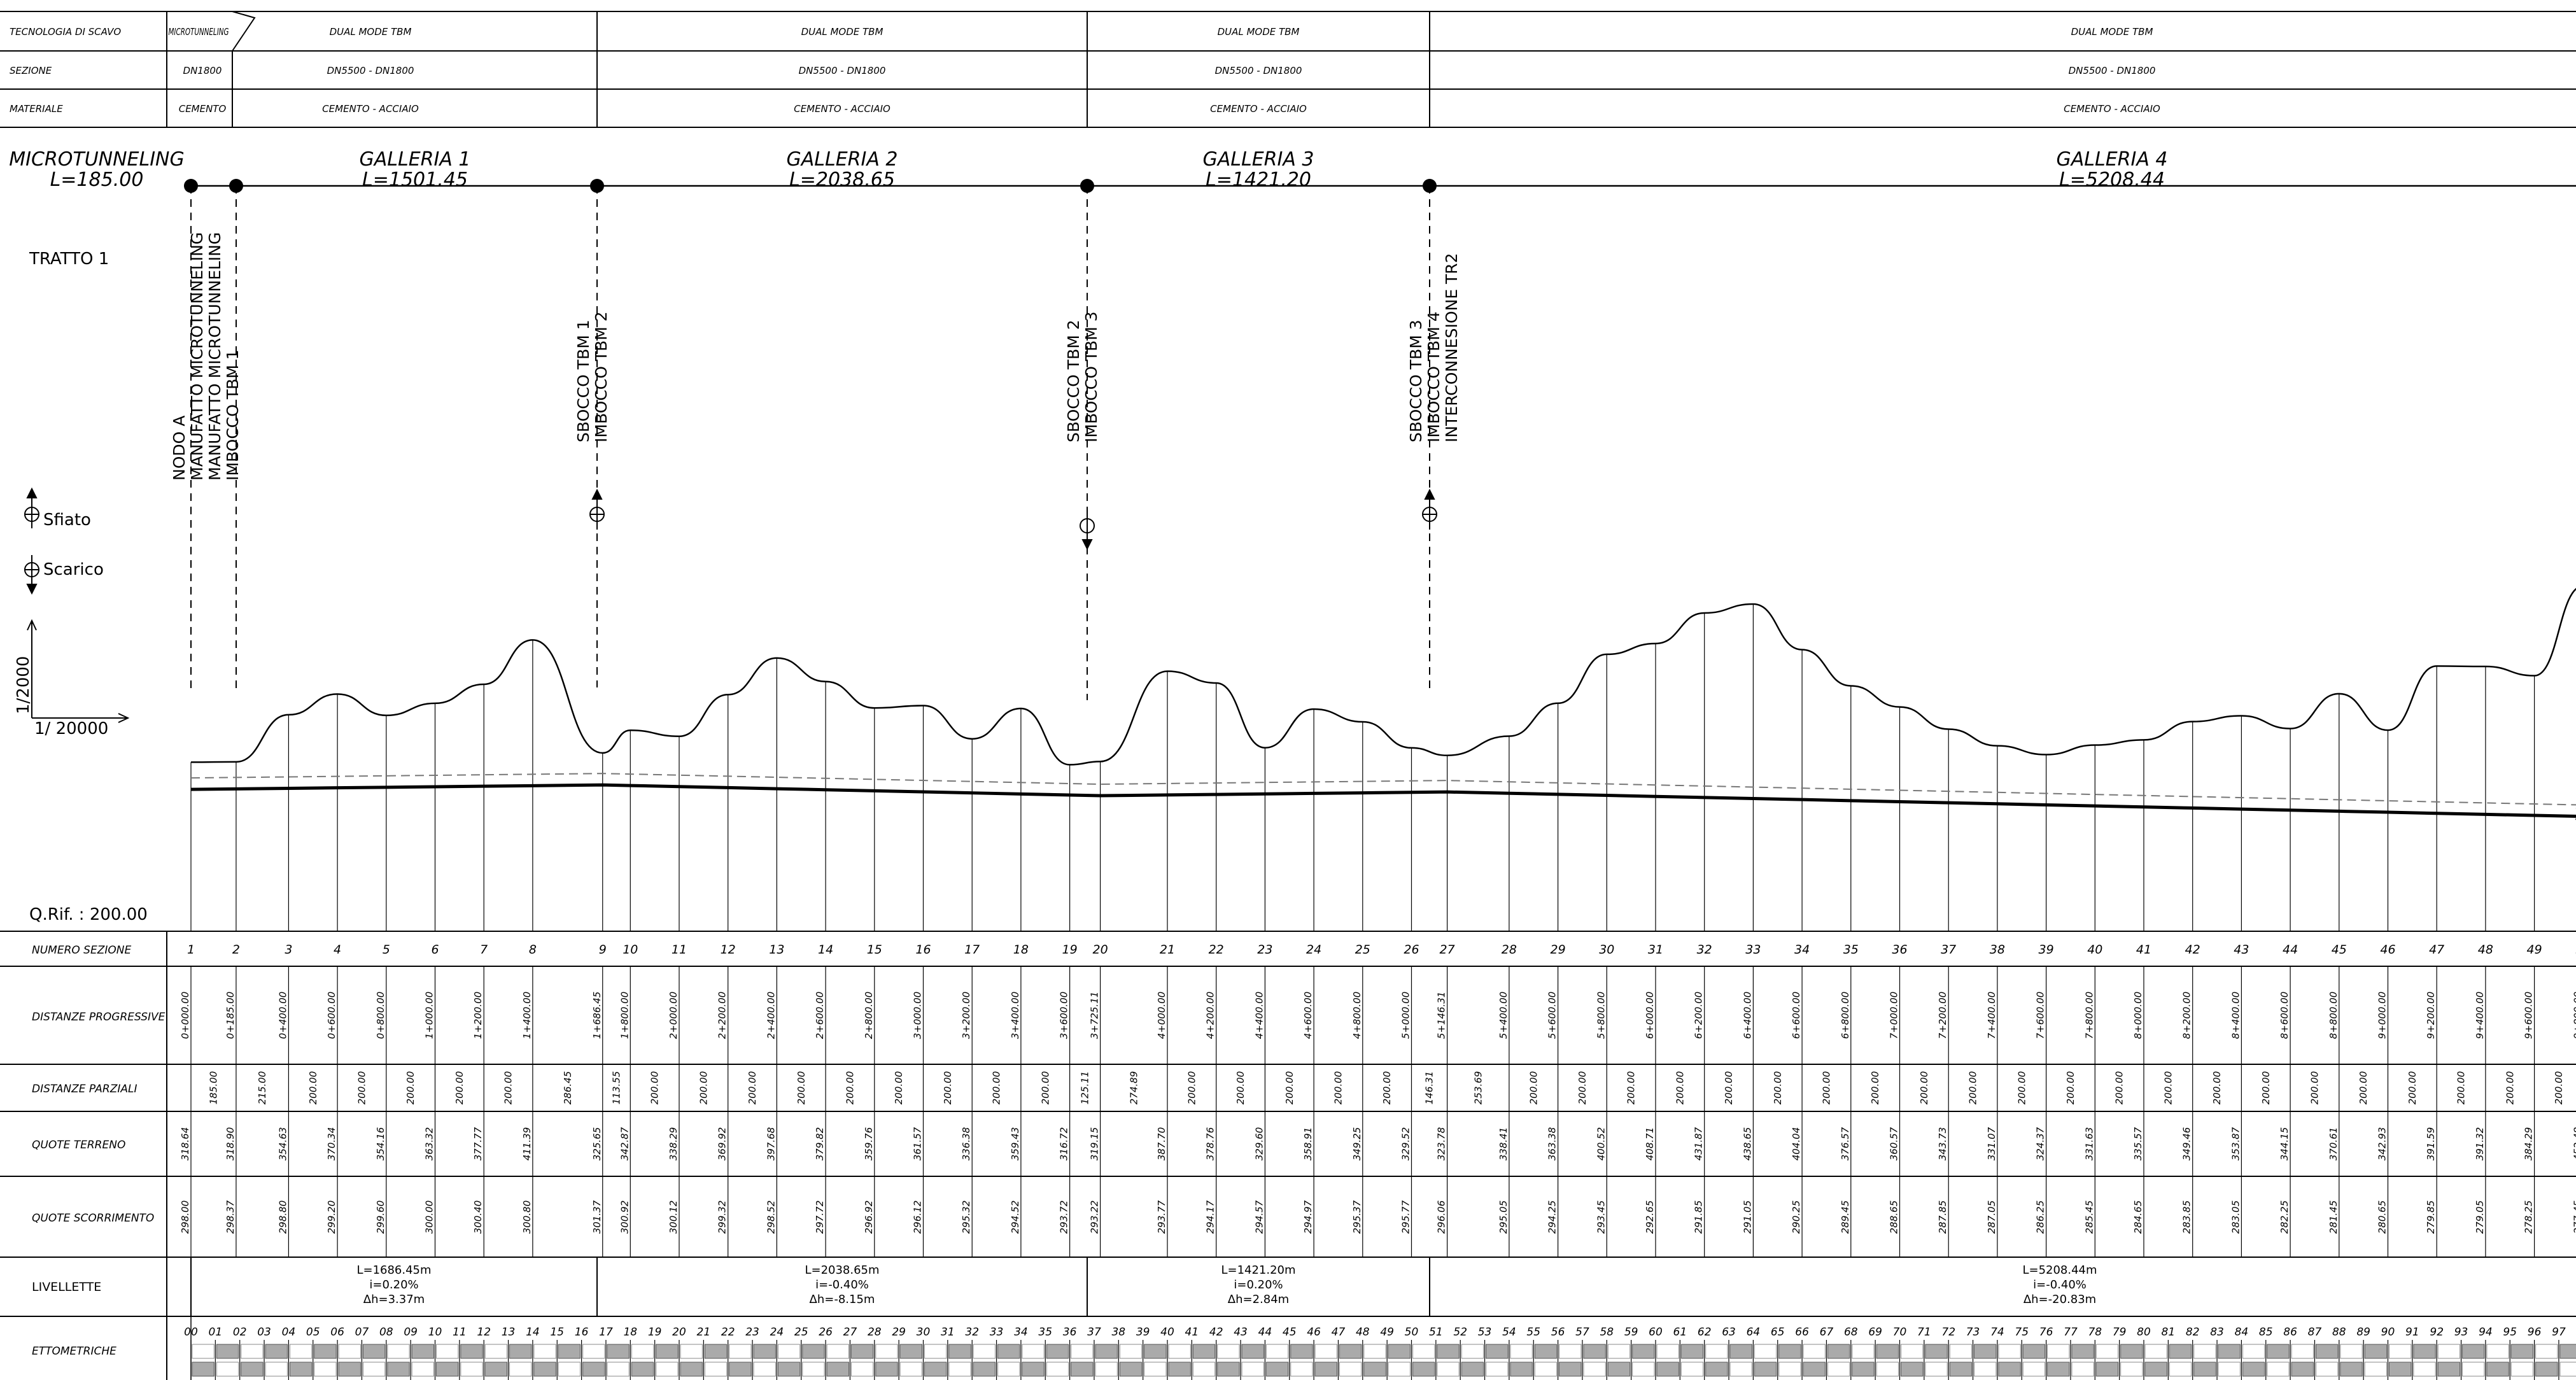 The height and width of the screenshot is (1380, 2576). What do you see at coordinates (1797, 1144) in the screenshot?
I see `ground-level: 404.04` at bounding box center [1797, 1144].